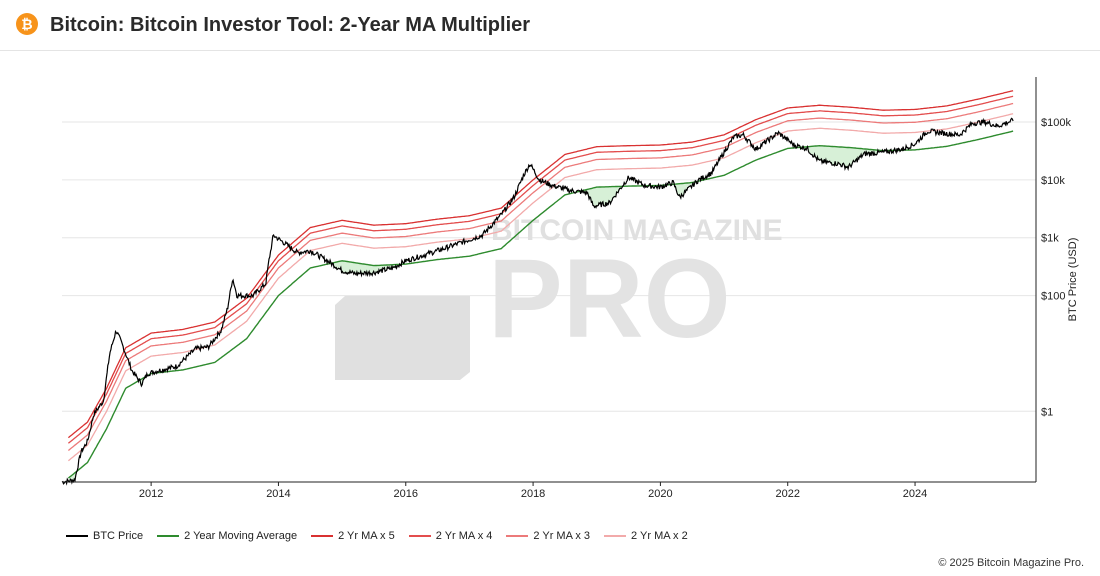 This screenshot has width=1100, height=576. Describe the element at coordinates (637, 230) in the screenshot. I see `watermark-line1: BITCOIN MAGAZINE` at that location.